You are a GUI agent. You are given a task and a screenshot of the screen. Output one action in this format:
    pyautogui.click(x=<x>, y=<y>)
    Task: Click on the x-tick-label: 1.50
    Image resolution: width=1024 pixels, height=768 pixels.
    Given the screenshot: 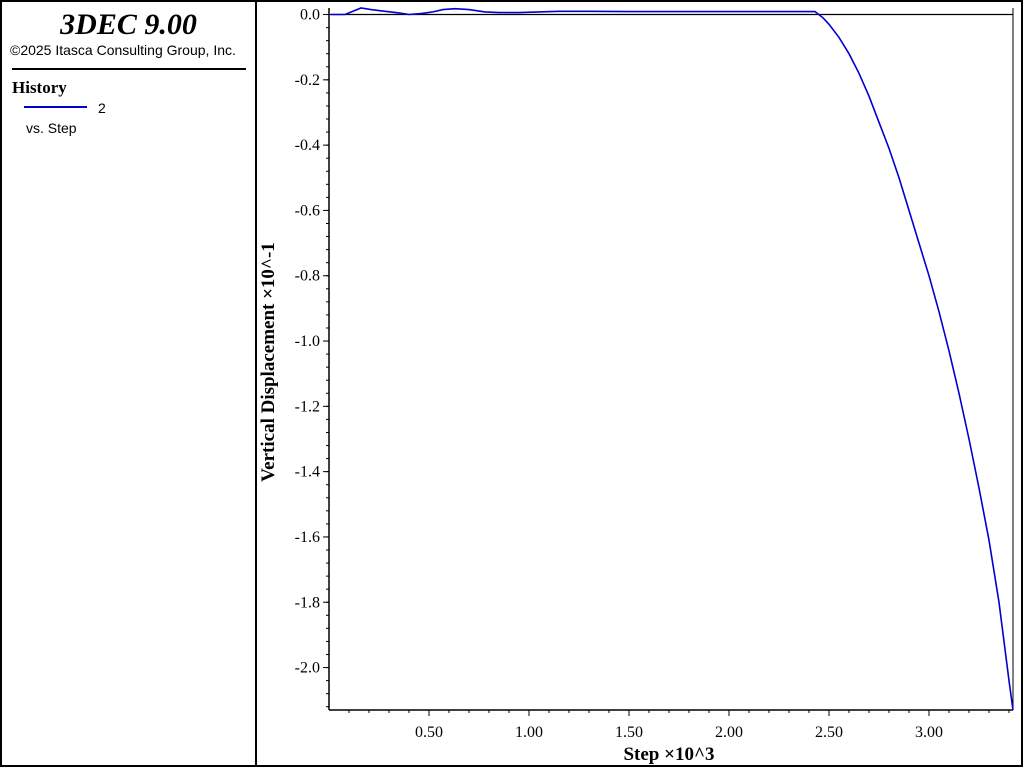 What is the action you would take?
    pyautogui.click(x=629, y=732)
    